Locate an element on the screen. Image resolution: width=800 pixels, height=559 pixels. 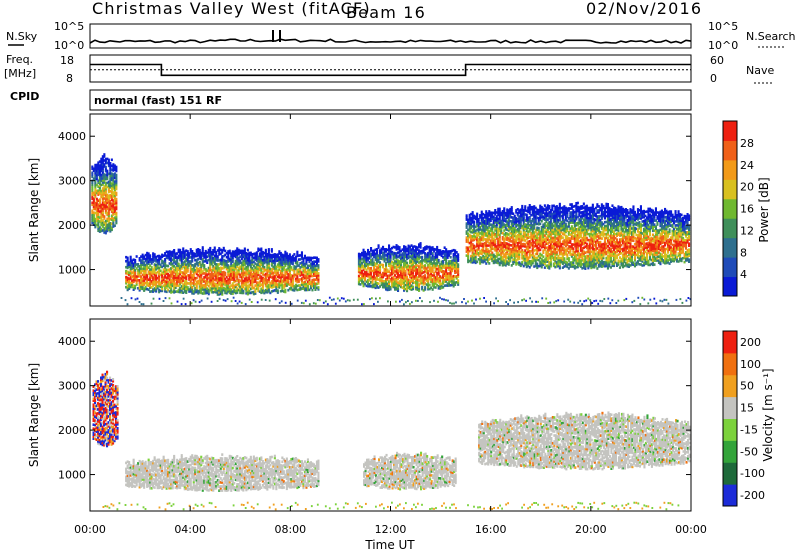
date-label: 02/Nov/2016 is located at coordinates (644, 9).